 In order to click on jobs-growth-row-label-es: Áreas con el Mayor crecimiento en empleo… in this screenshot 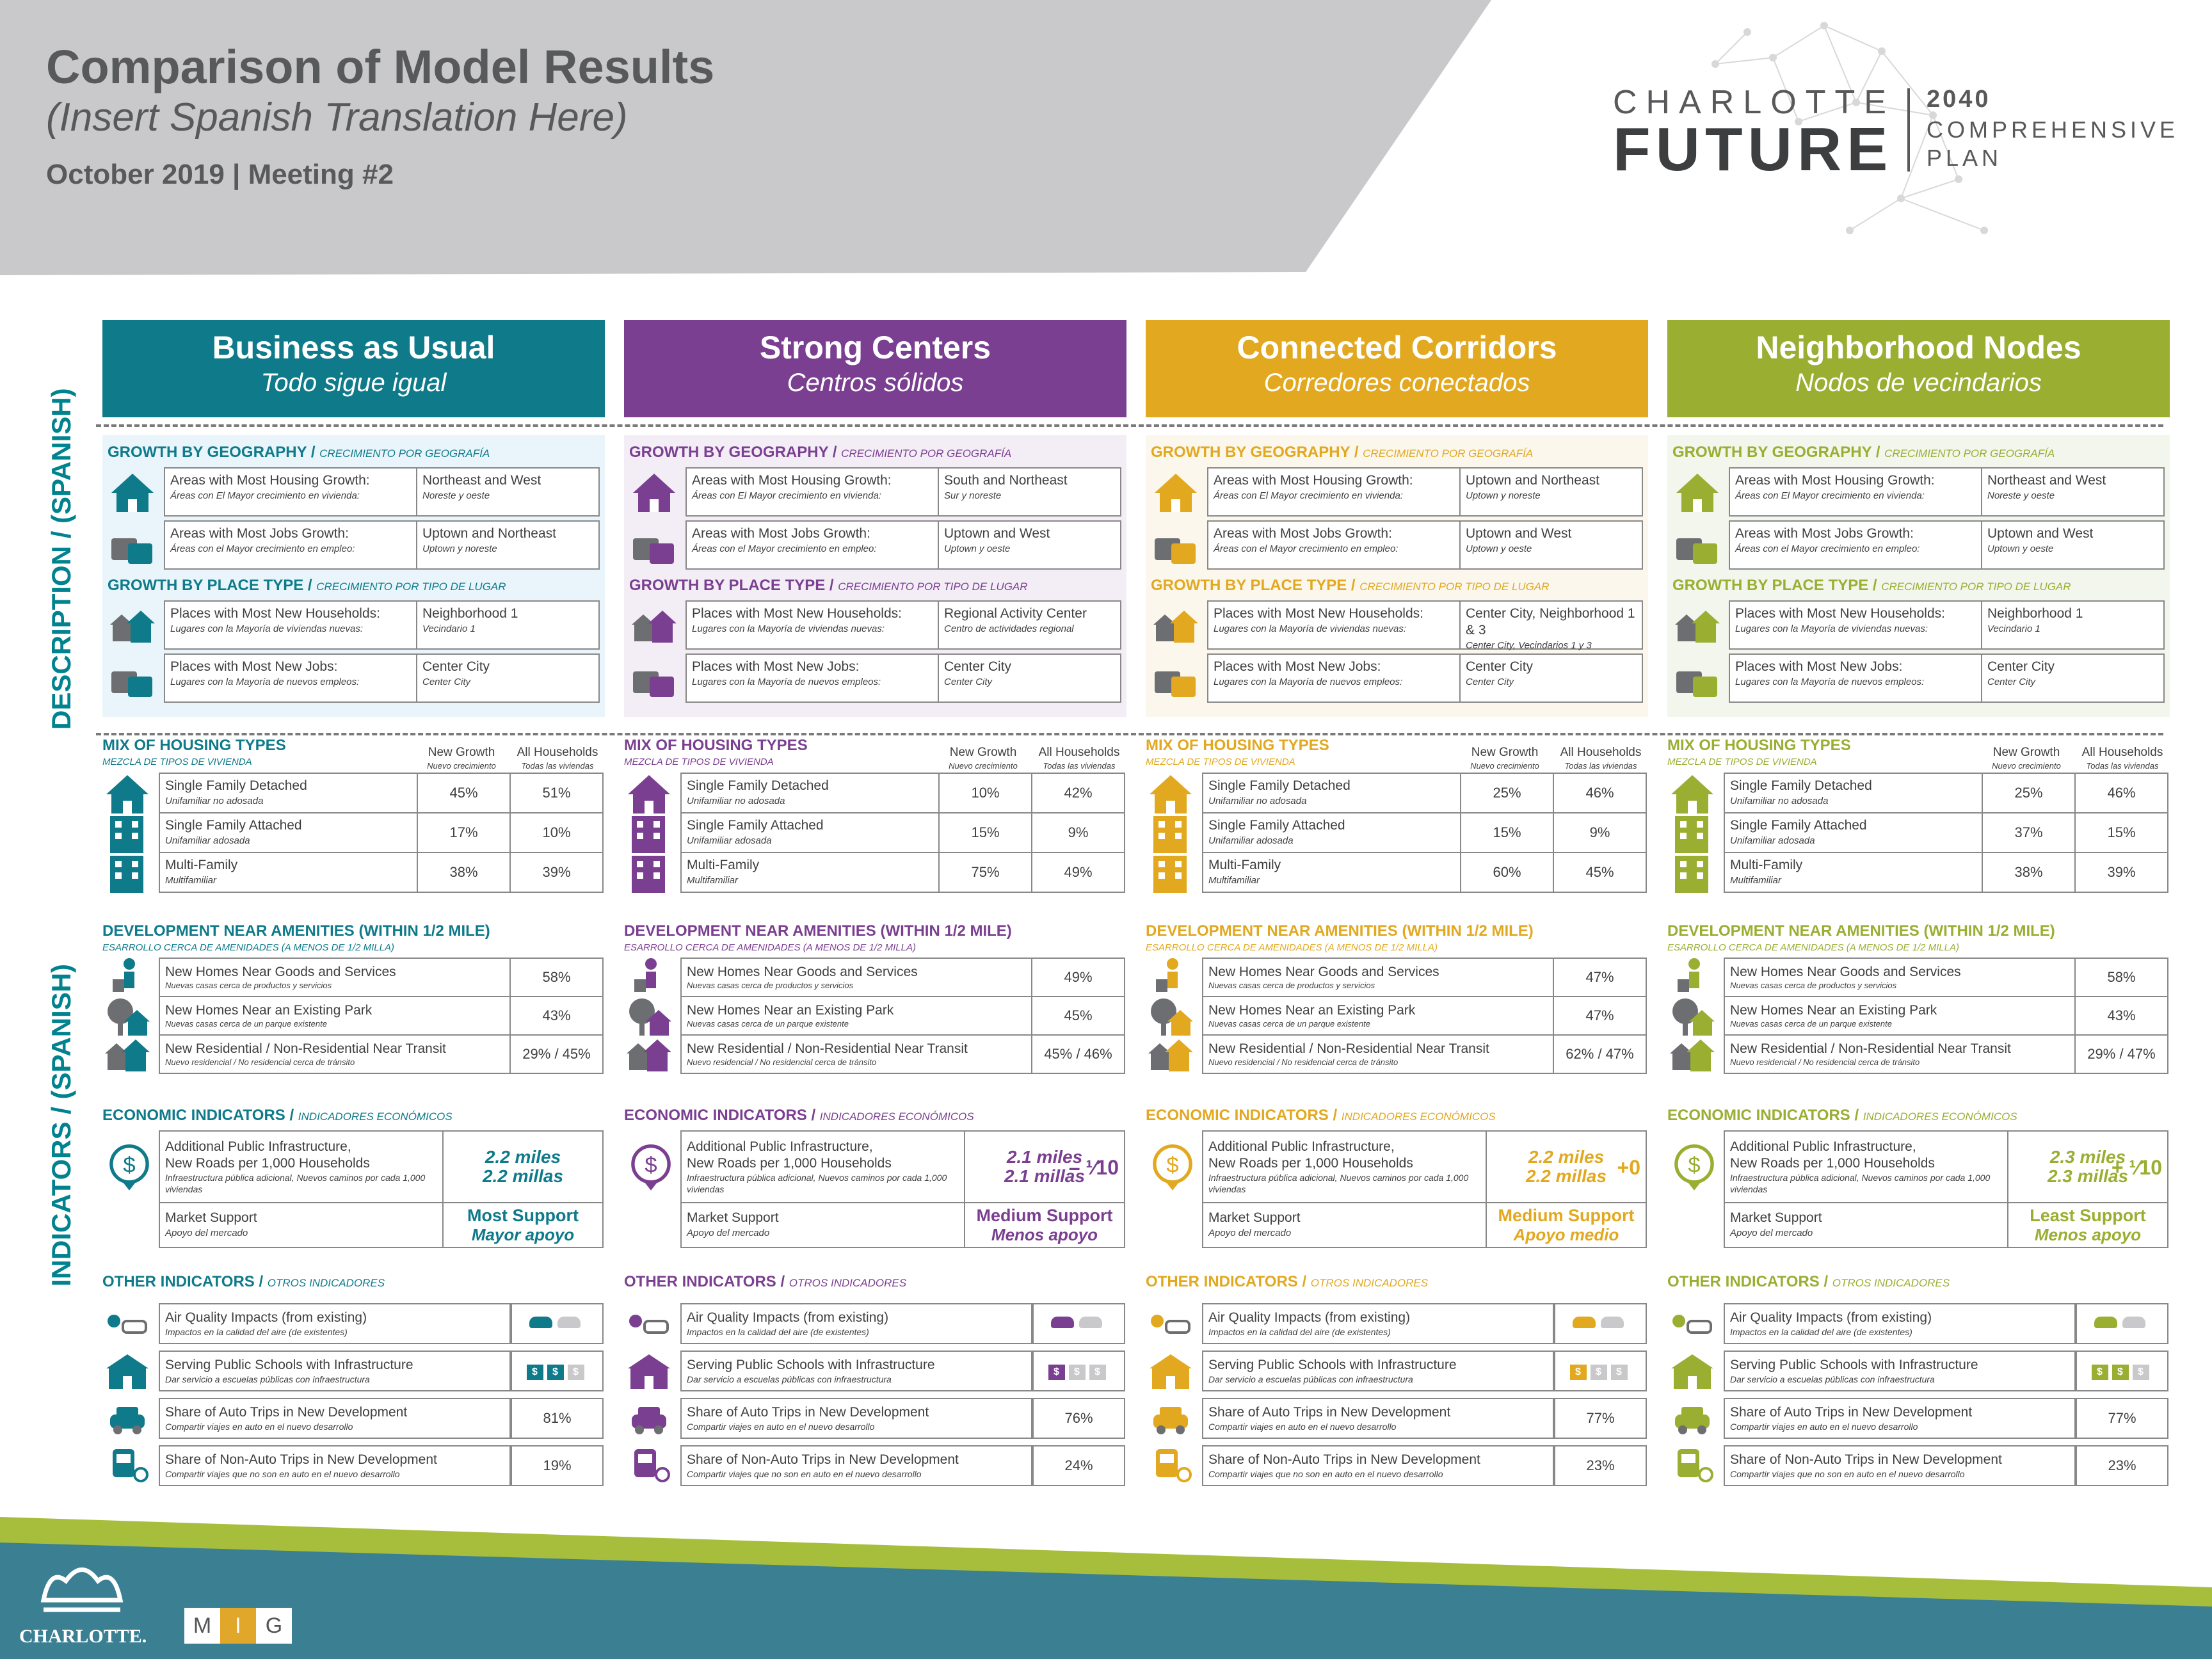, I will do `click(1827, 548)`.